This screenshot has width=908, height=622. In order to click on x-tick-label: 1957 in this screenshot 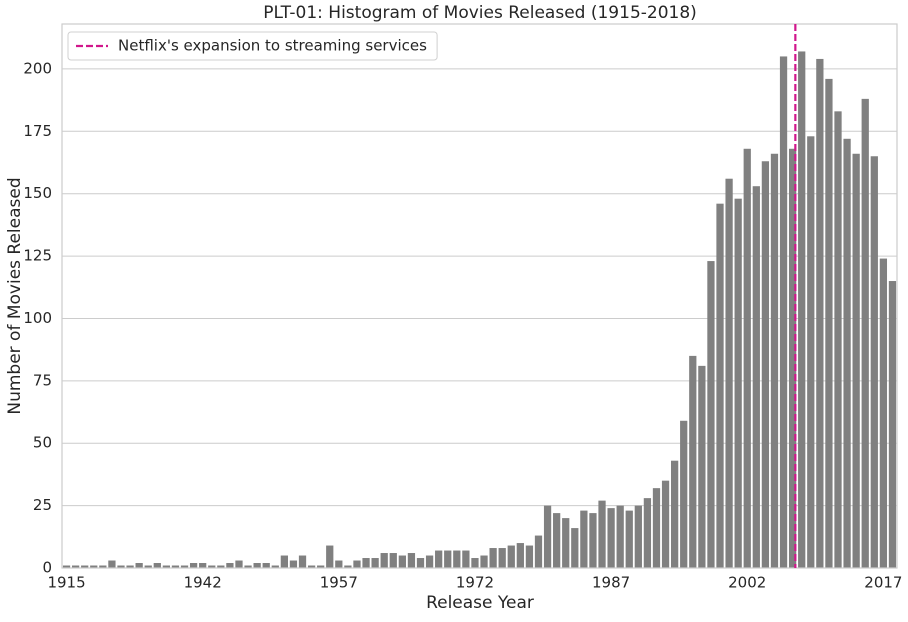, I will do `click(339, 583)`.